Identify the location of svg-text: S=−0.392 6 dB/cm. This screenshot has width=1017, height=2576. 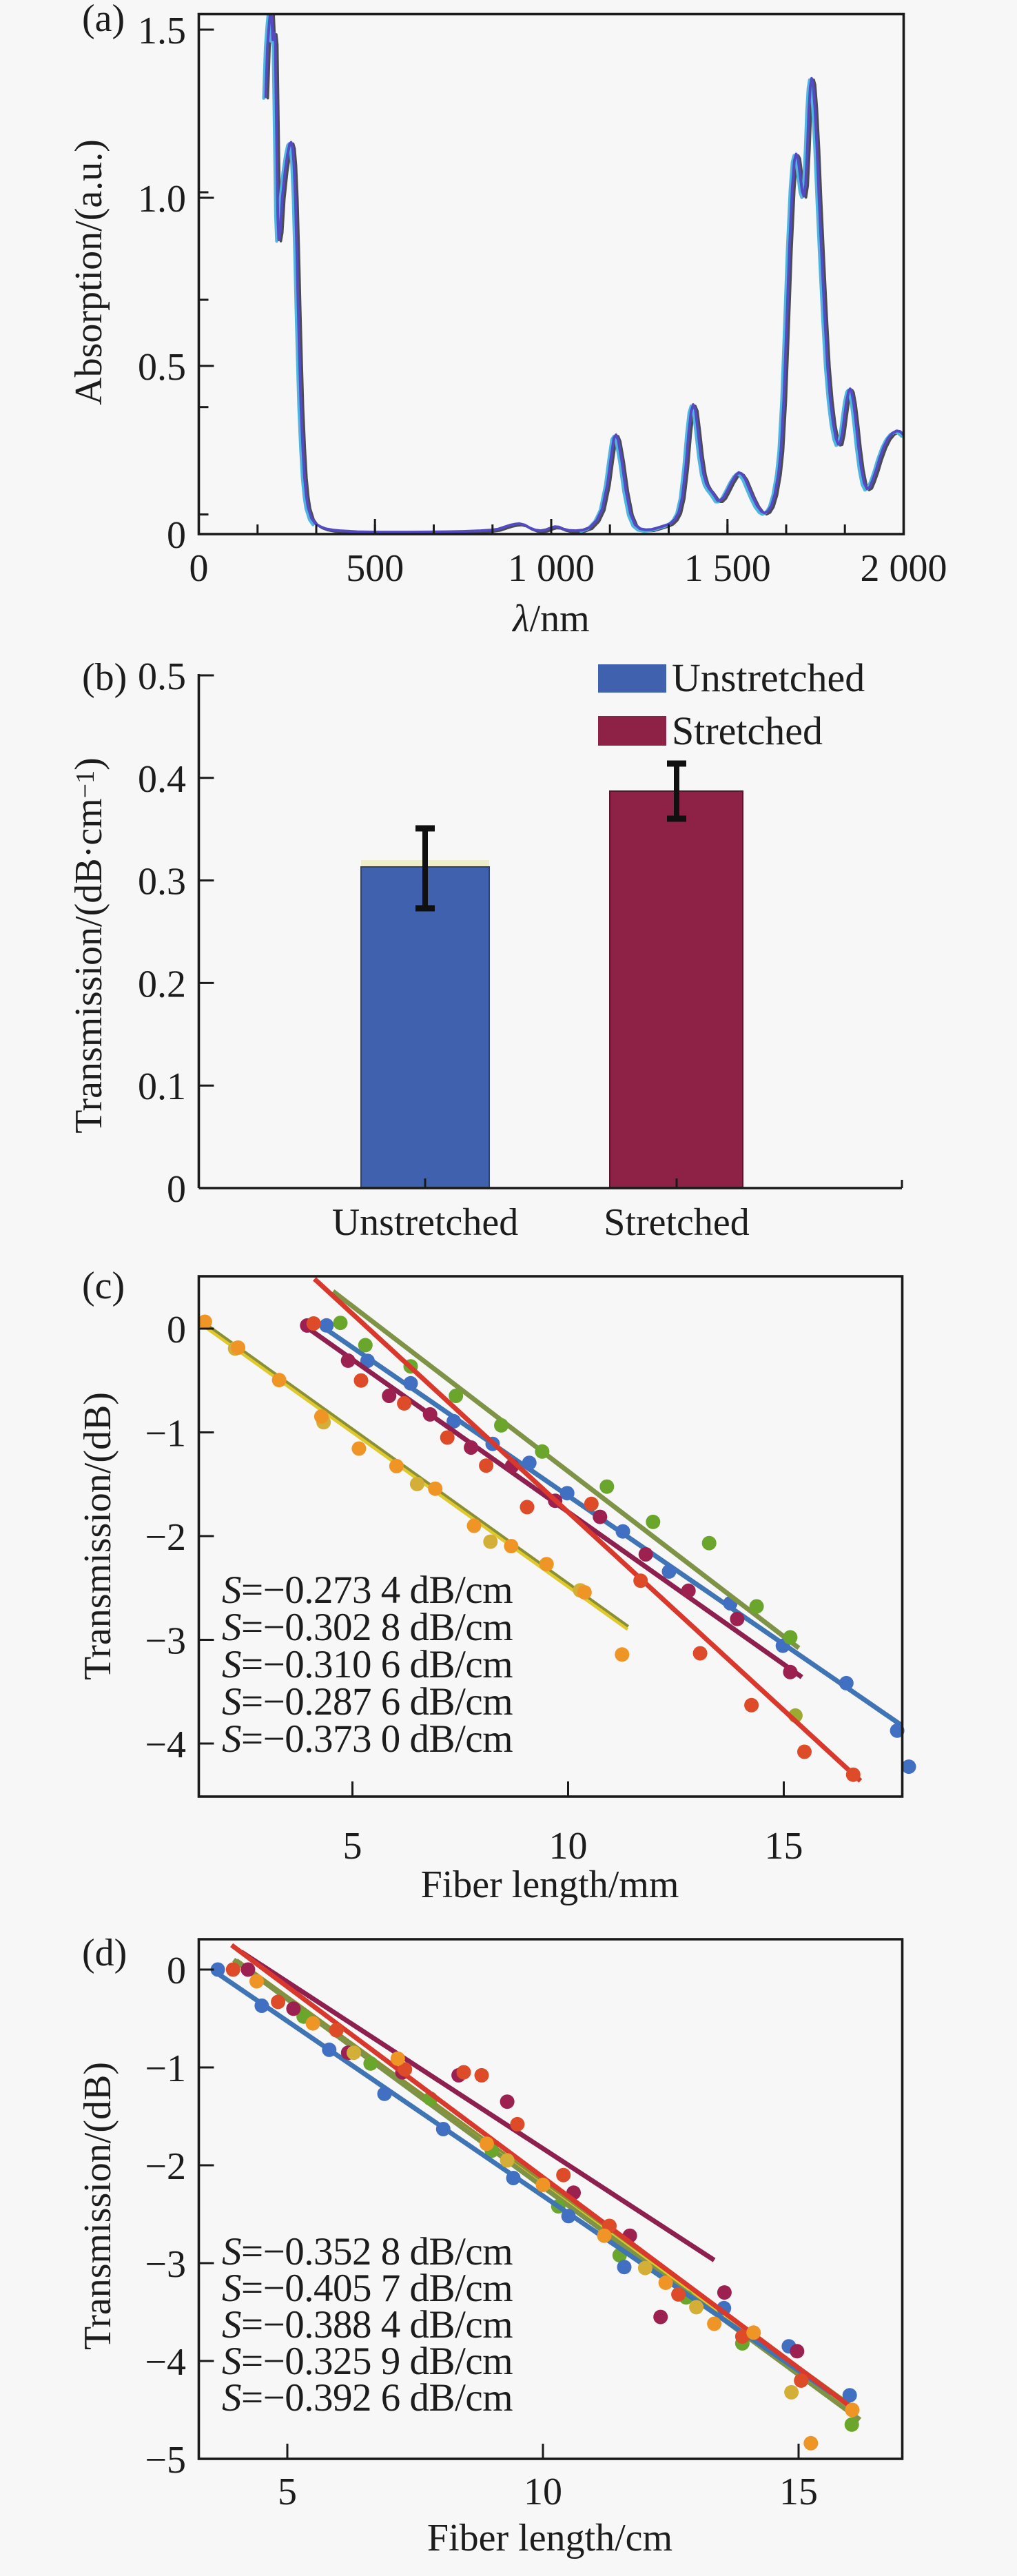
(367, 2398).